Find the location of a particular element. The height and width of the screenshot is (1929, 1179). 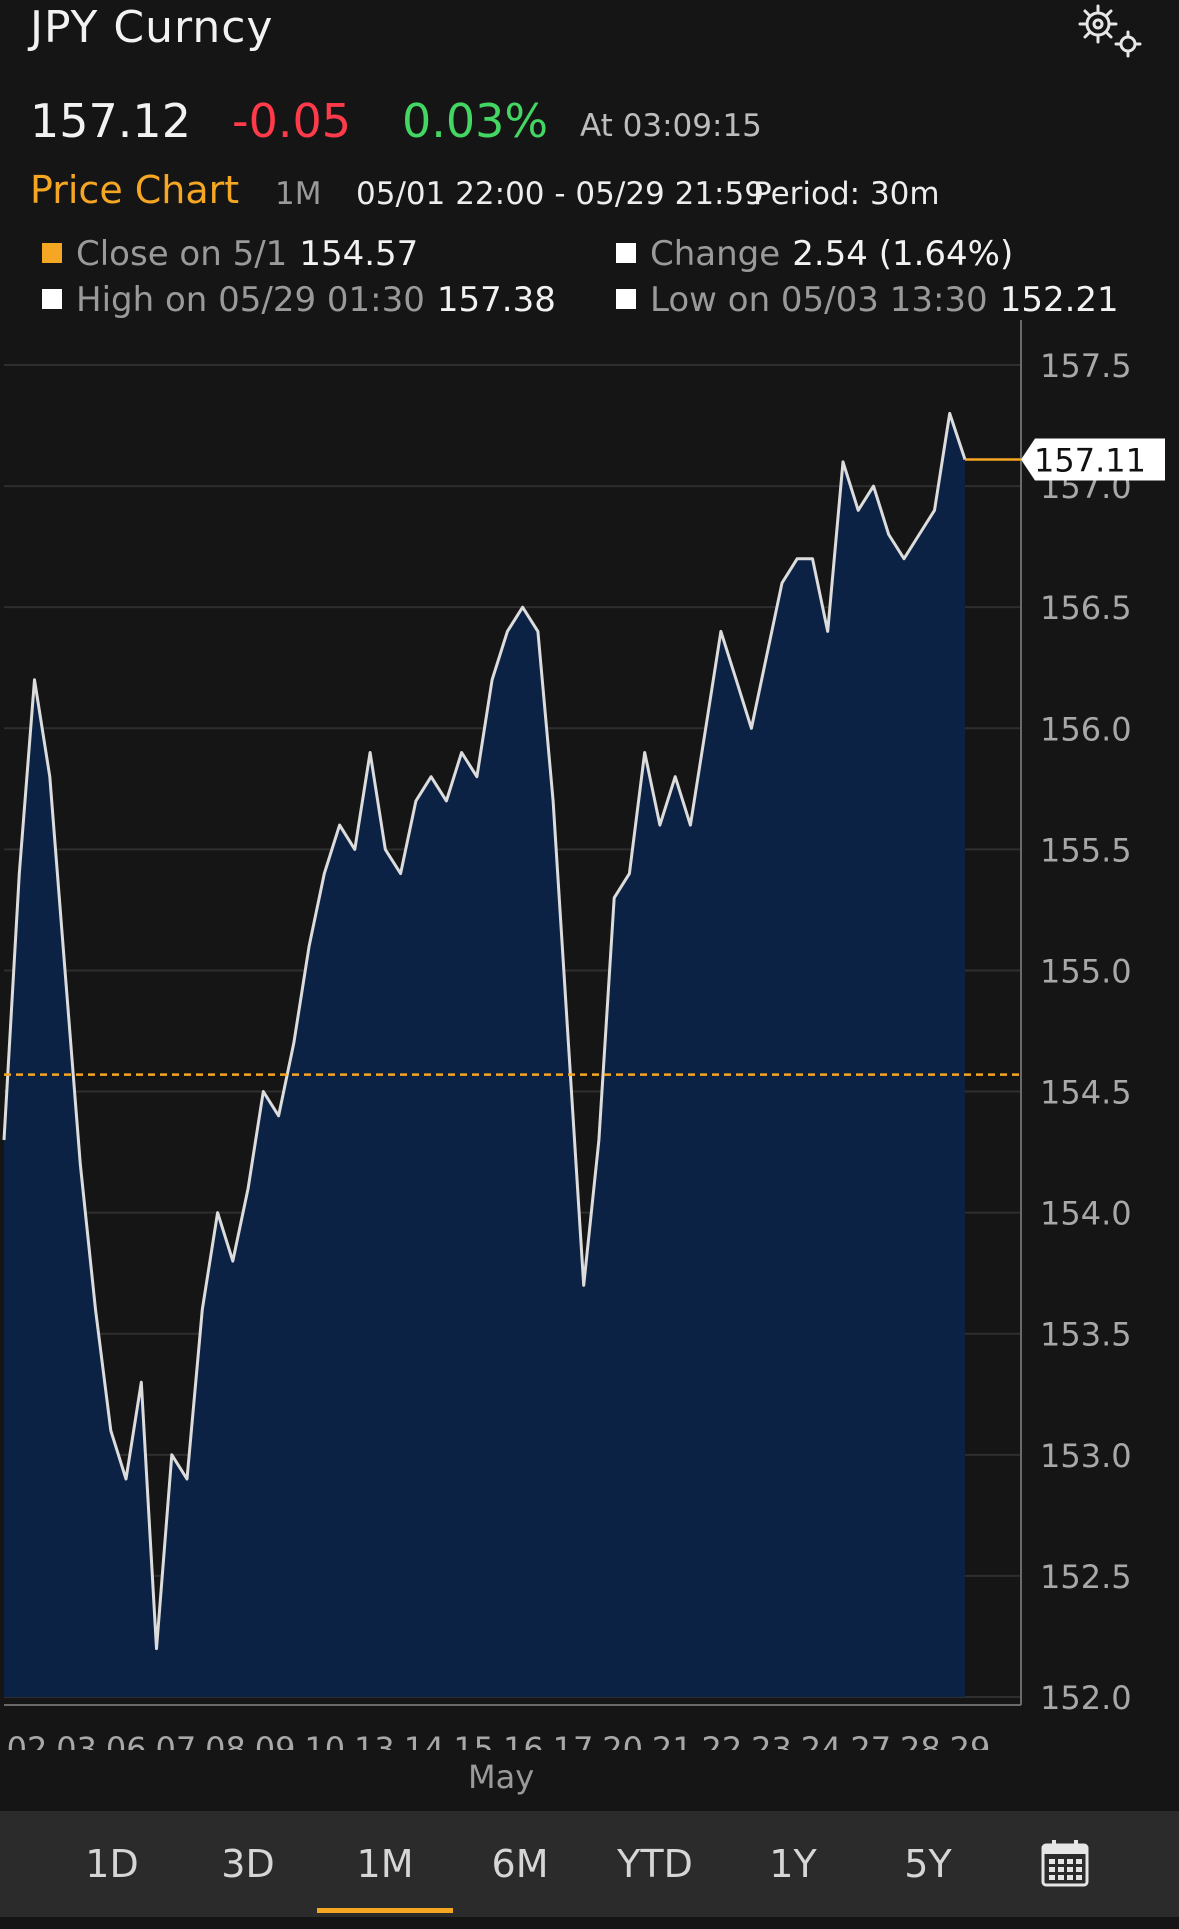

low-legend-swatch is located at coordinates (626, 299).